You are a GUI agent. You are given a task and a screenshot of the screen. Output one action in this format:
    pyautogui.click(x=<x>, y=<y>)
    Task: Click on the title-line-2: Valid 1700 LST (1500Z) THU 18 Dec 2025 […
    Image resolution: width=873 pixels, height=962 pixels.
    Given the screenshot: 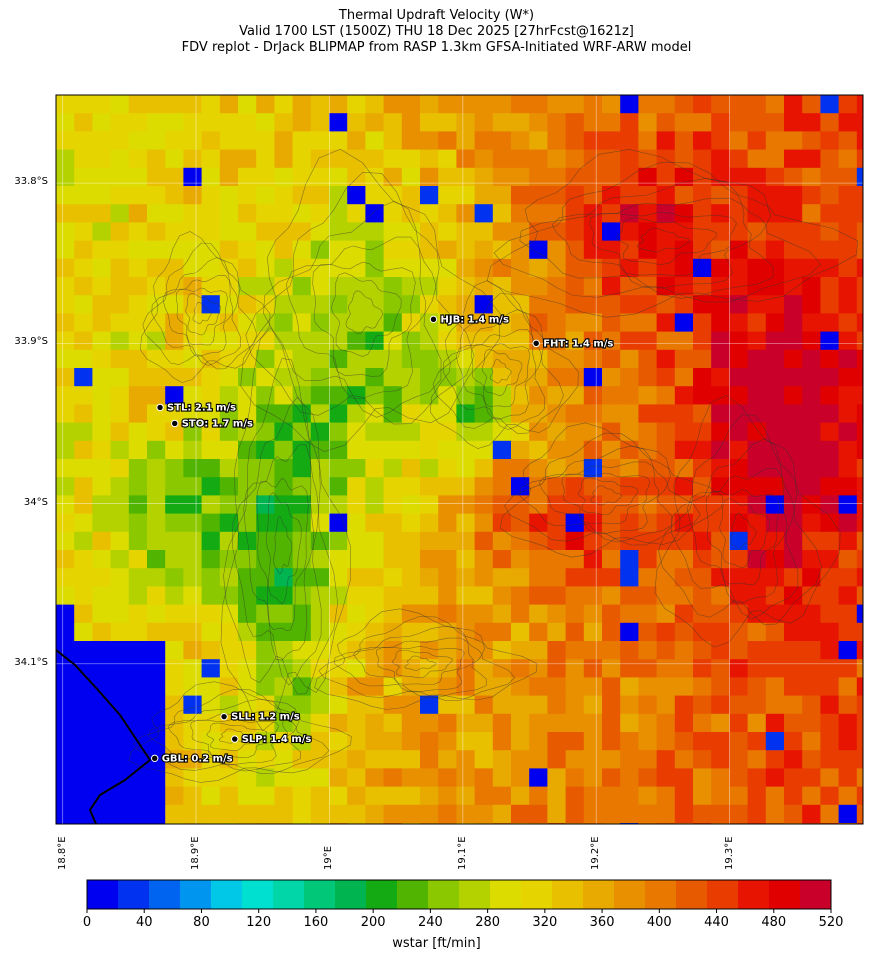 What is the action you would take?
    pyautogui.click(x=436, y=31)
    